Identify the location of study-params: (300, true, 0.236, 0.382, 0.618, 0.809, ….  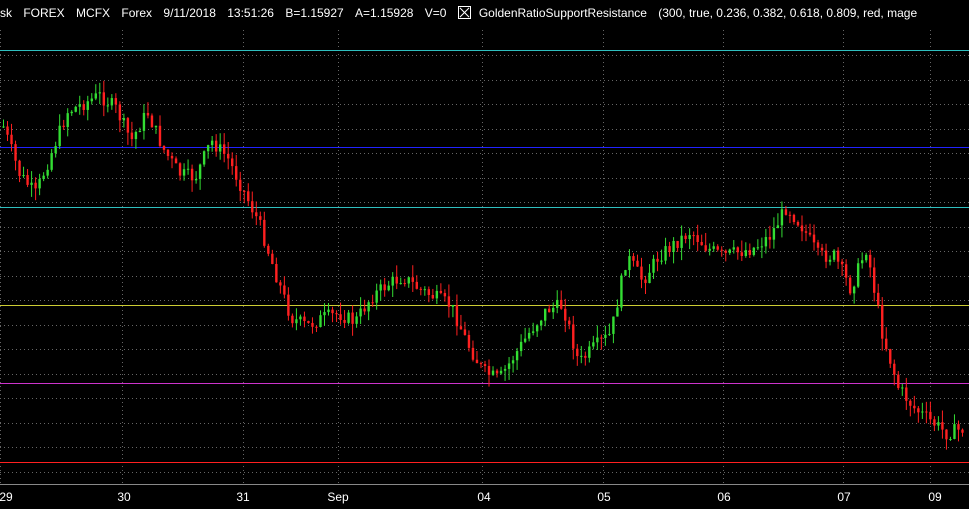
(788, 13).